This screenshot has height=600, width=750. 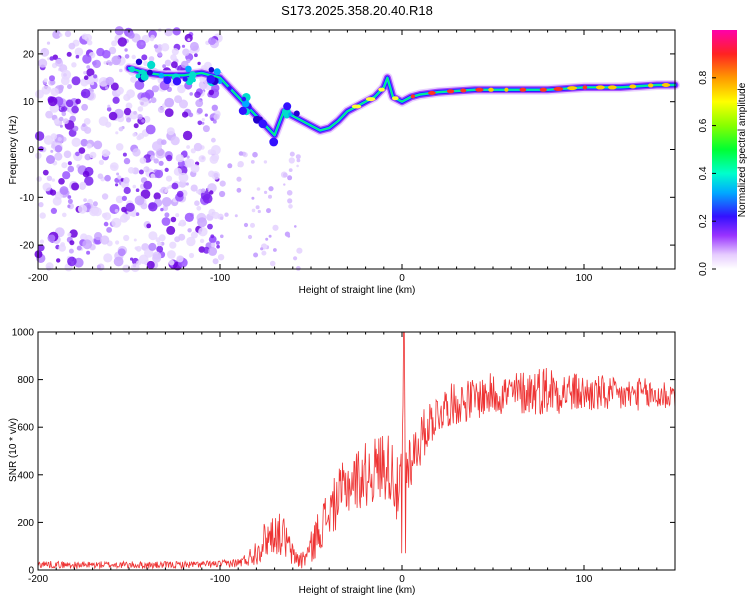 I want to click on spectrogram-y-label: Frequency (Hz), so click(x=13, y=150).